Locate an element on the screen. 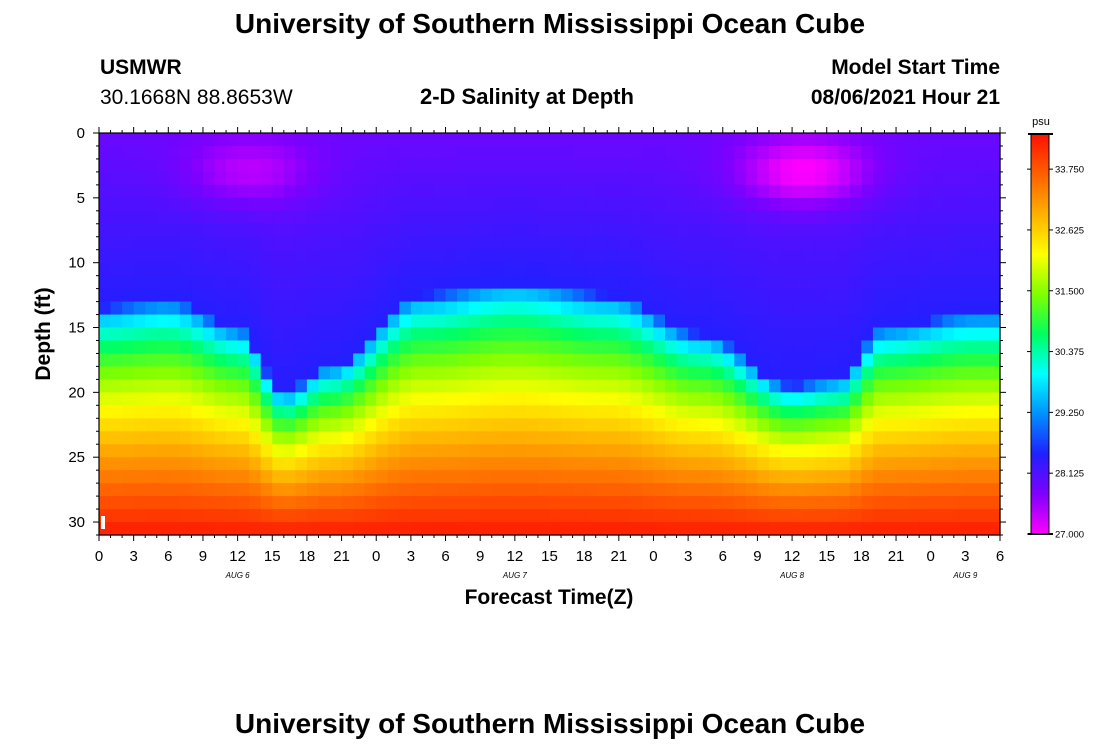 The height and width of the screenshot is (750, 1100). station-name: USMWR is located at coordinates (141, 67).